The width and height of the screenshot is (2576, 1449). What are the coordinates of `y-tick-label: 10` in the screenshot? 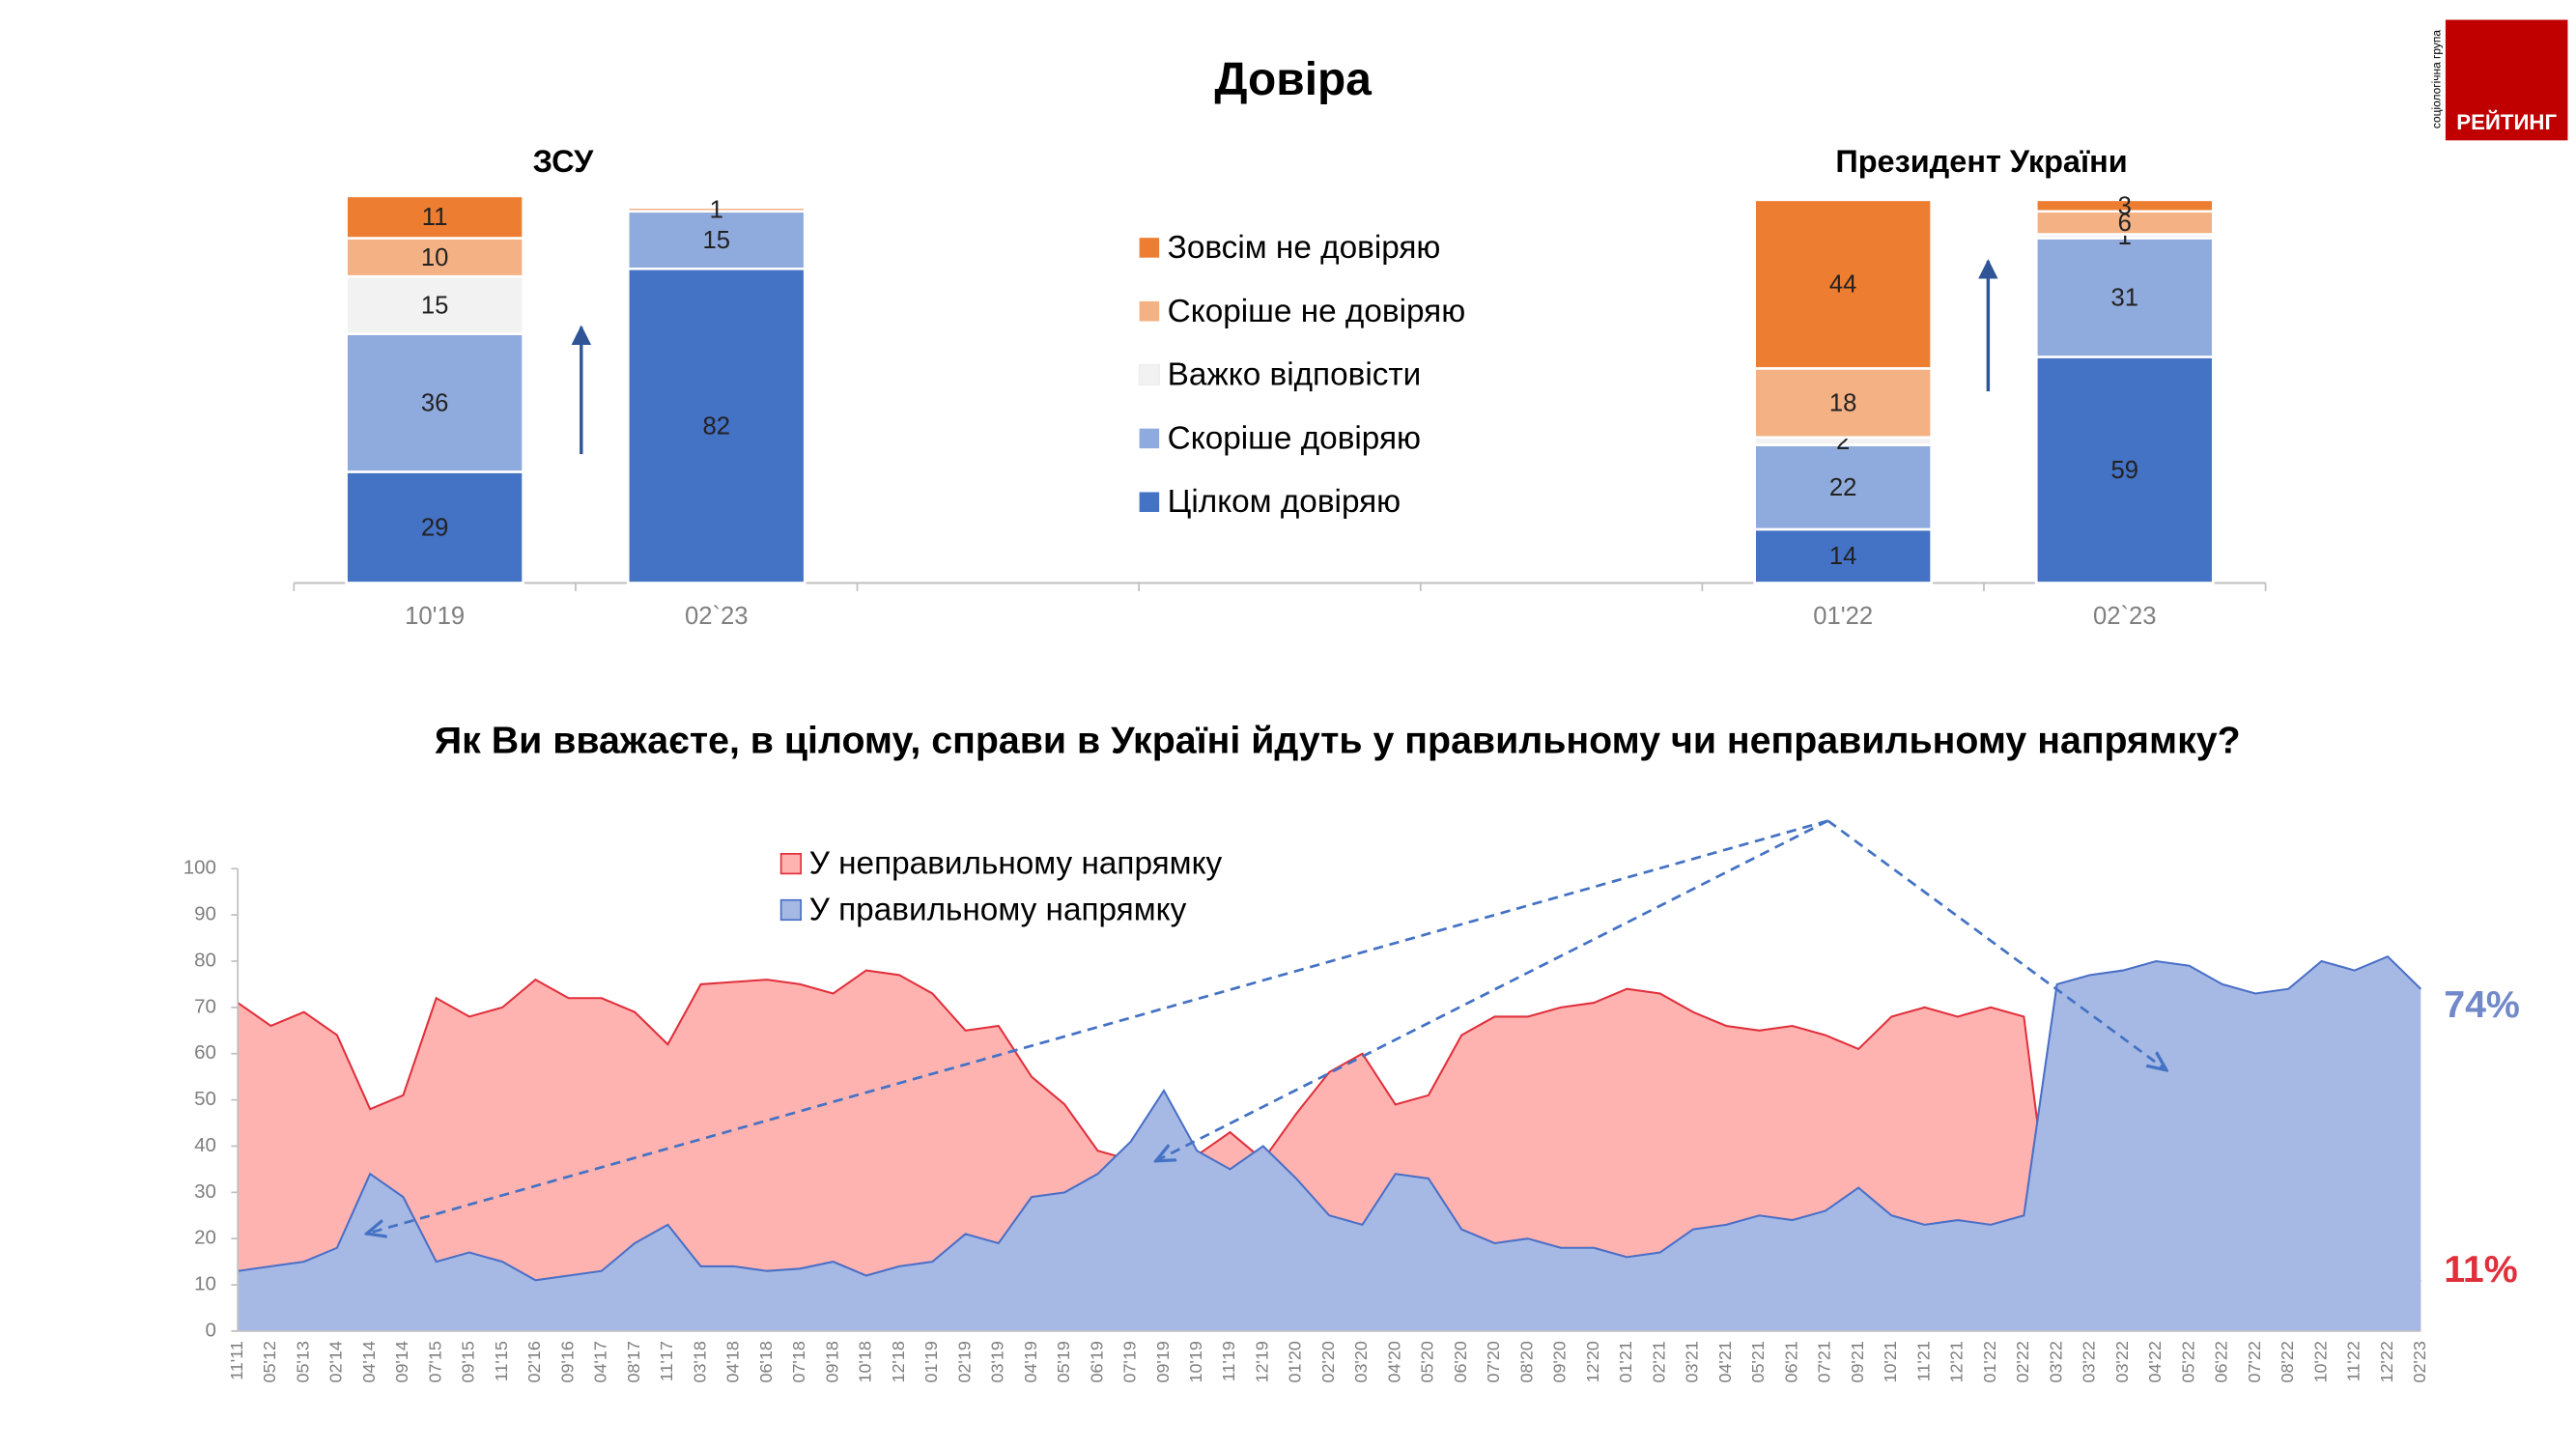 It's located at (205, 1283).